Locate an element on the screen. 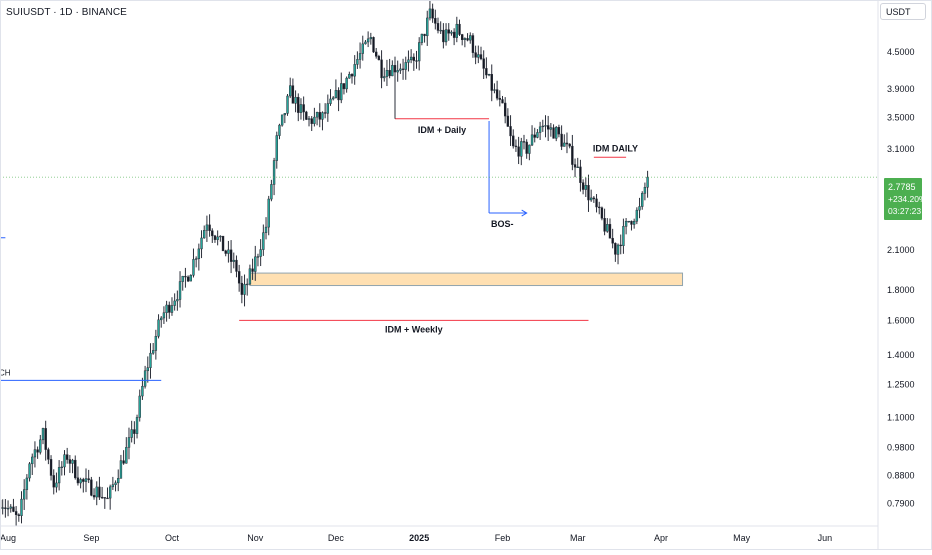 The width and height of the screenshot is (932, 555). time-axis: Aug Sep Oct Nov Dec 2025 Feb Mar Apr May Jun is located at coordinates (416, 538).